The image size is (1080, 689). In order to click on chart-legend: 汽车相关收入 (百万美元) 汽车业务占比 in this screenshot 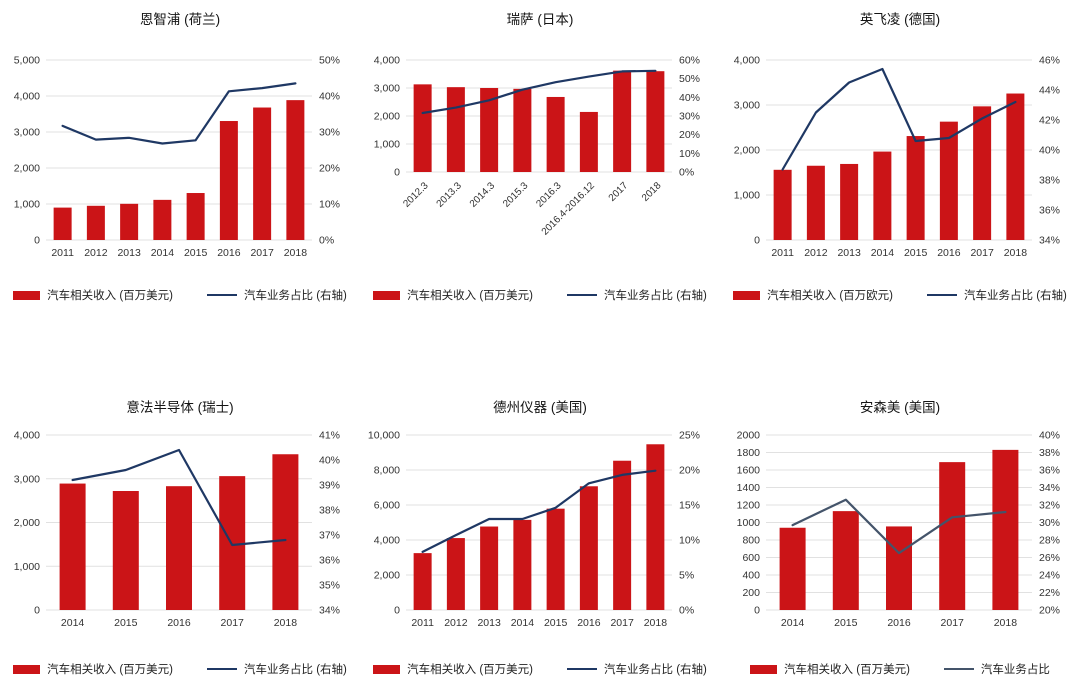, I will do `click(900, 669)`.